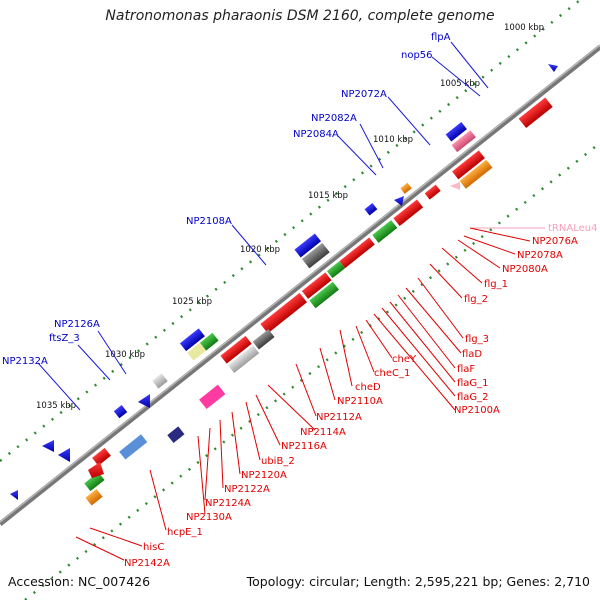 Image resolution: width=600 pixels, height=600 pixels. Describe the element at coordinates (364, 94) in the screenshot. I see `gene-label-NP2072A: NP2072A` at that location.